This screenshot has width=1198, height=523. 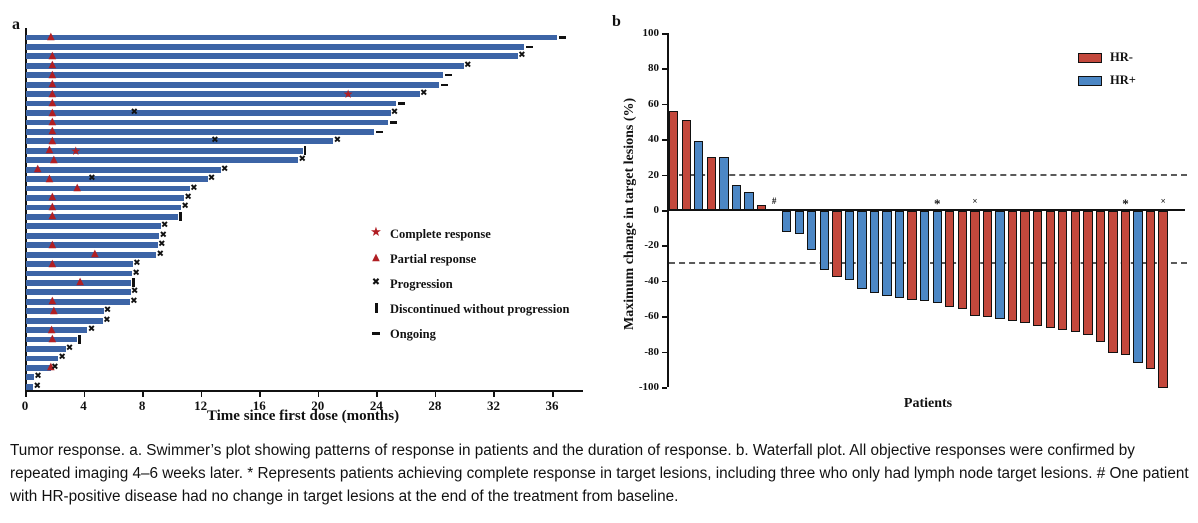 What do you see at coordinates (376, 405) in the screenshot?
I see `swimmer-x-tick-label: 24` at bounding box center [376, 405].